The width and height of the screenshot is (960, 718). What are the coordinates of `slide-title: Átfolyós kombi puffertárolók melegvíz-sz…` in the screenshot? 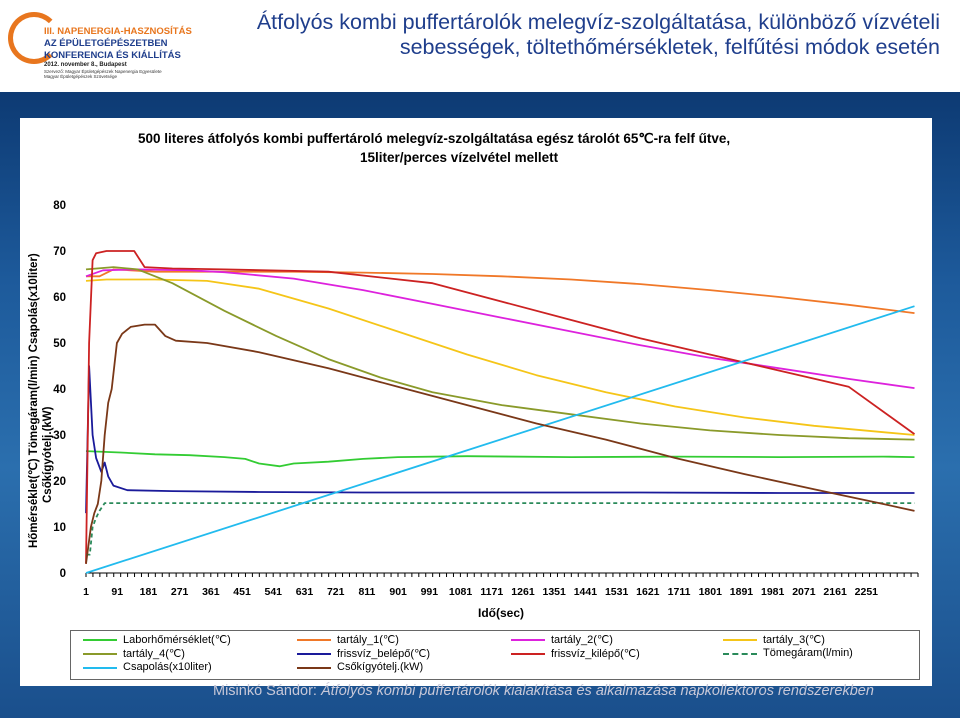 It's located at (580, 35).